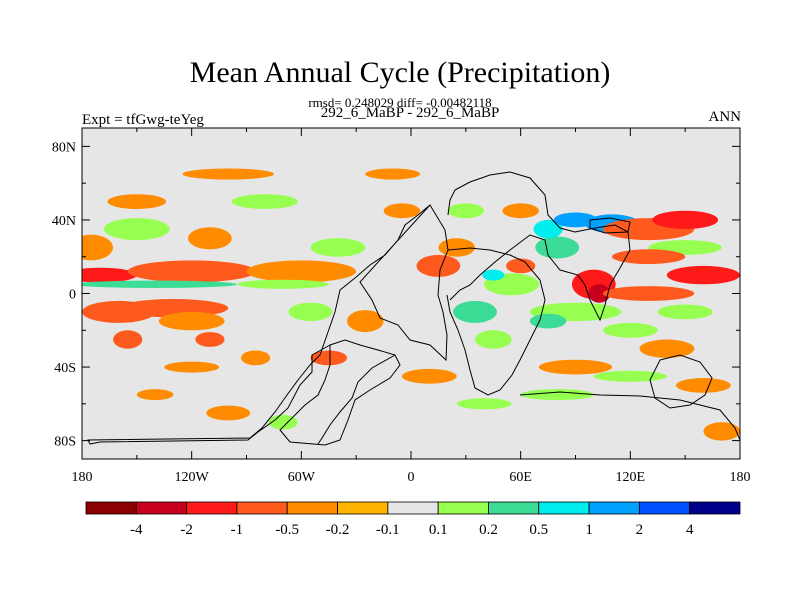 This screenshot has height=600, width=800. What do you see at coordinates (287, 530) in the screenshot?
I see `colorbar-label: -0.5` at bounding box center [287, 530].